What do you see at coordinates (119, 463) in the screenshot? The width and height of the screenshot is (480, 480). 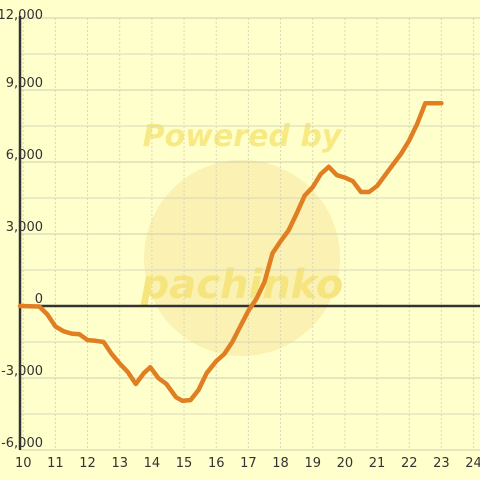 I see `x-tick-label: 13` at bounding box center [119, 463].